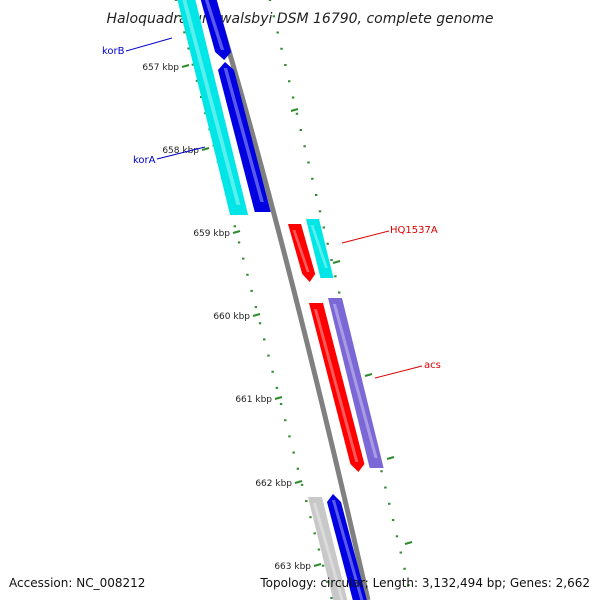 The image size is (600, 600). I want to click on gene-HQ1537A, so click(320, 248).